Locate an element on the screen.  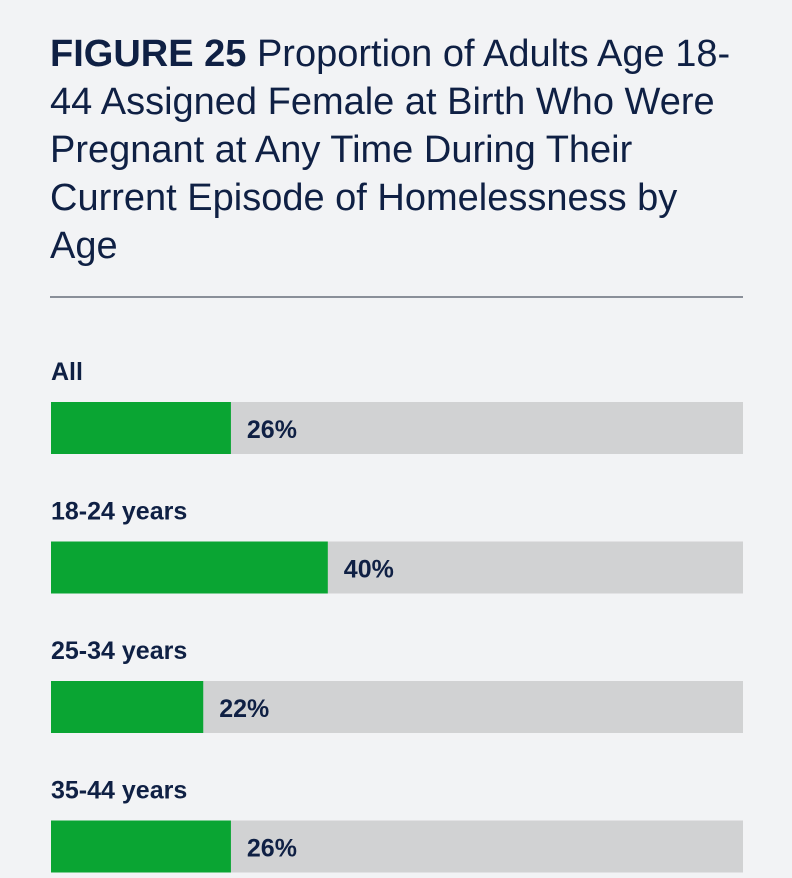
value-label-35-44-years: 26% is located at coordinates (272, 849).